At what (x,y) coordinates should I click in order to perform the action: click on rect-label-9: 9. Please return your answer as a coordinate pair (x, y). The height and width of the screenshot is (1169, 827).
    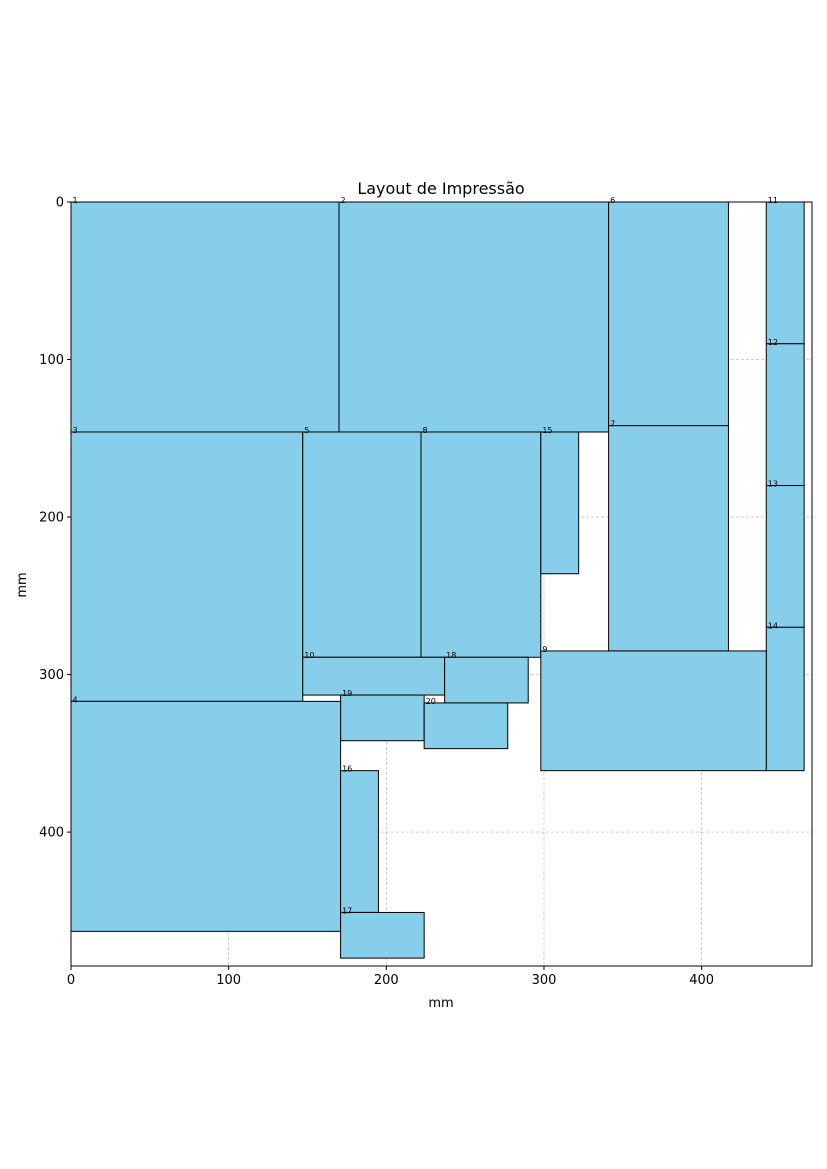
    Looking at the image, I should click on (544, 649).